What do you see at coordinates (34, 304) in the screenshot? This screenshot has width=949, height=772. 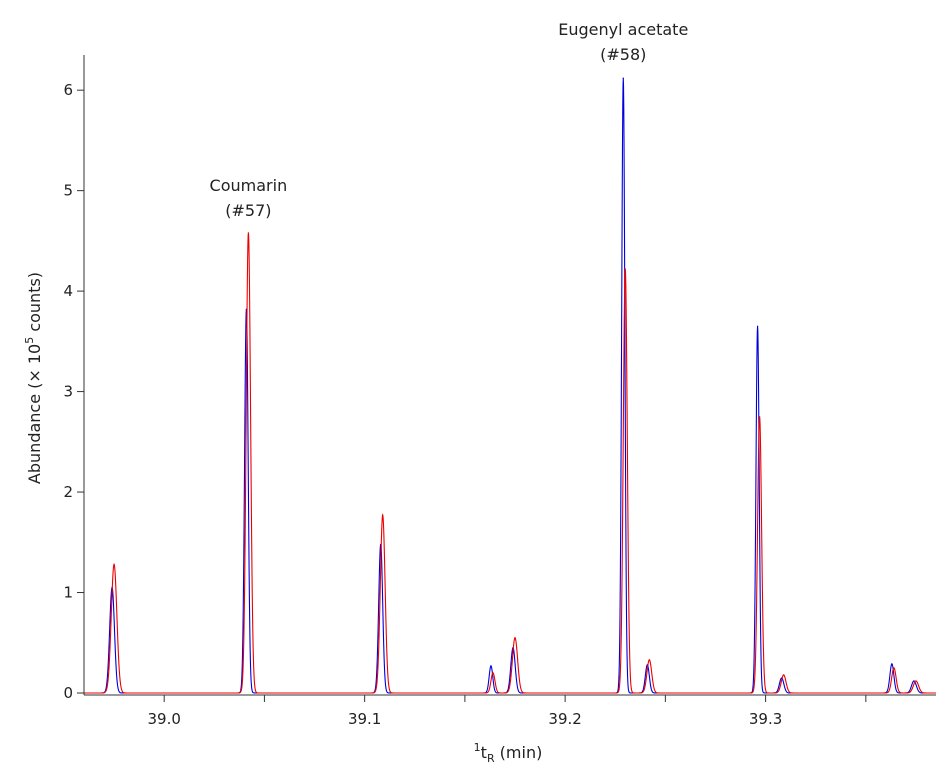 I see `y-axis-title-suffix: counts)` at bounding box center [34, 304].